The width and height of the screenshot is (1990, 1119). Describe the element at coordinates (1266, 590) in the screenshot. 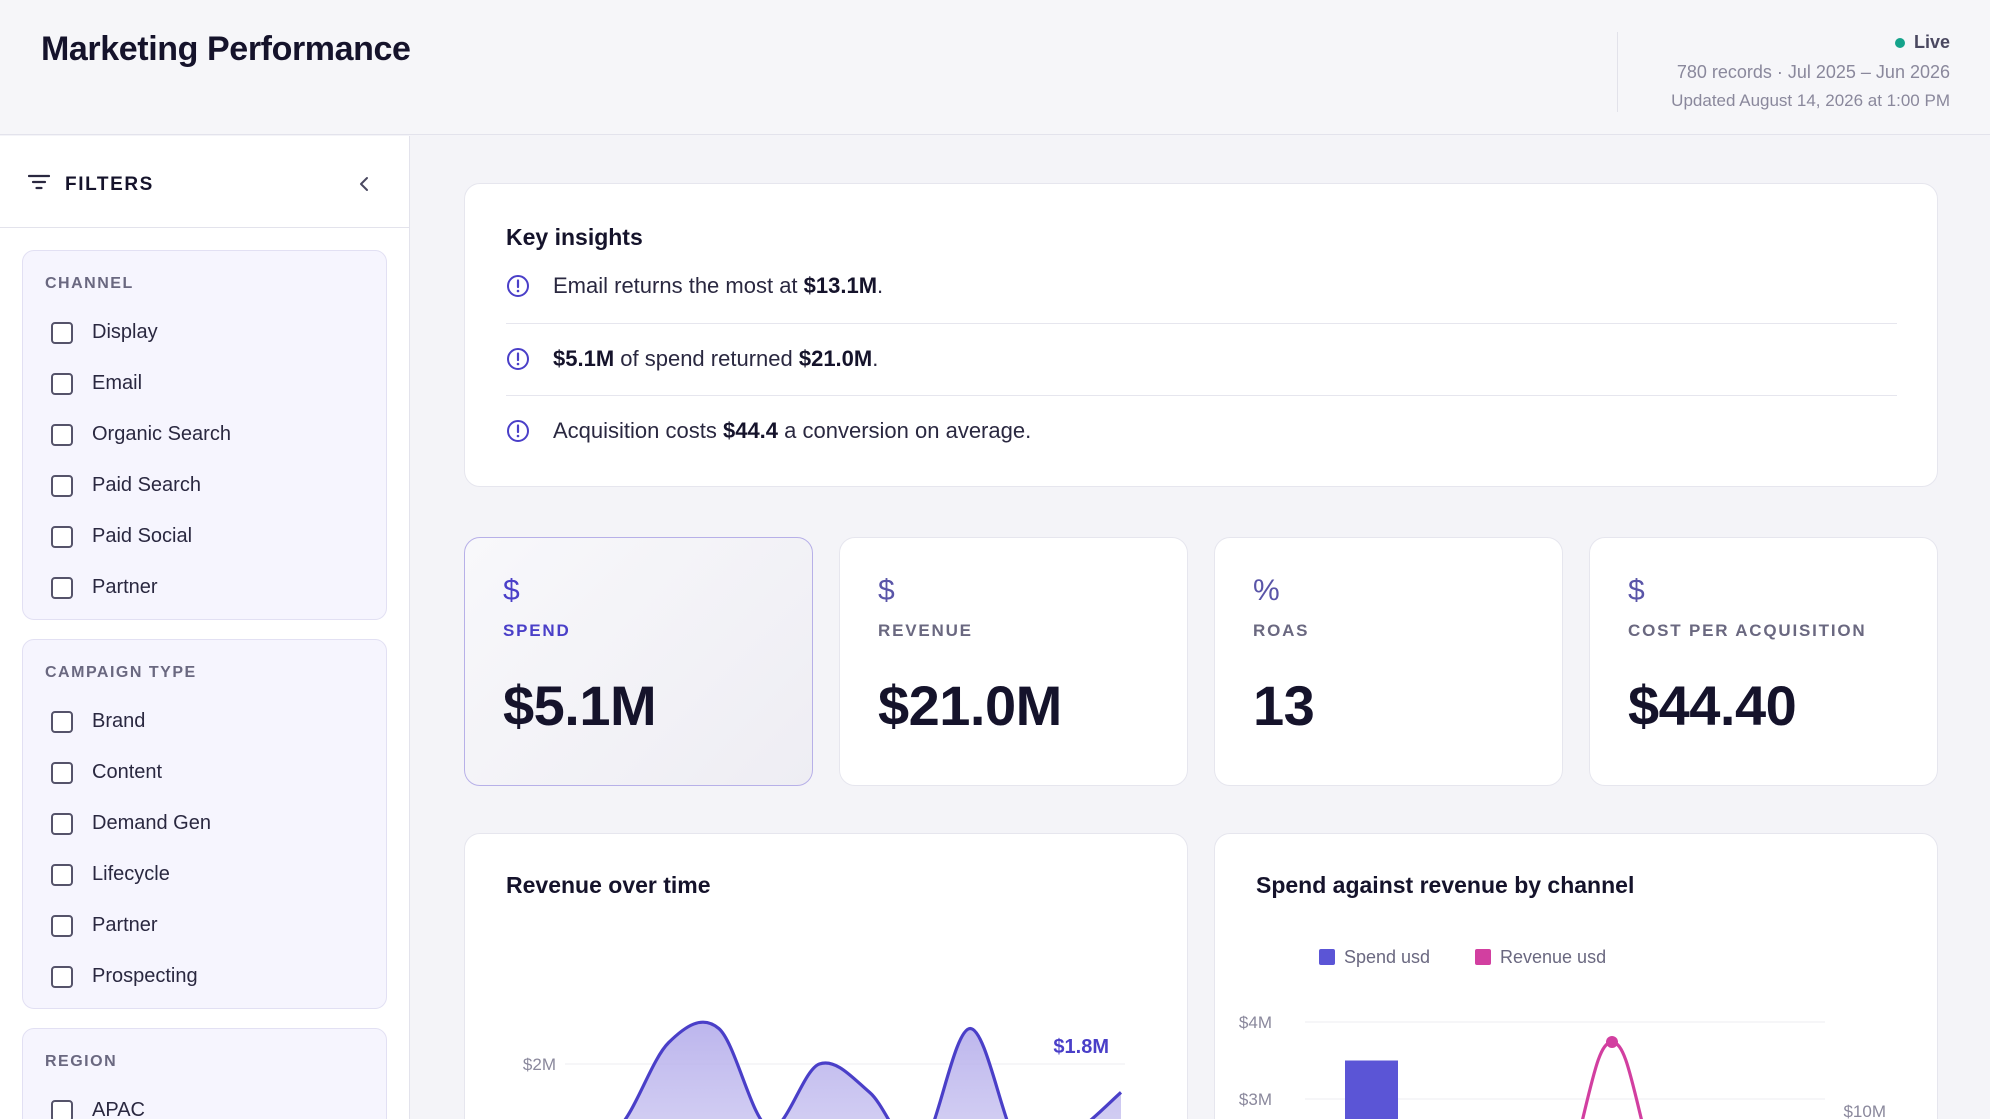

I see `percent-icon: %` at that location.